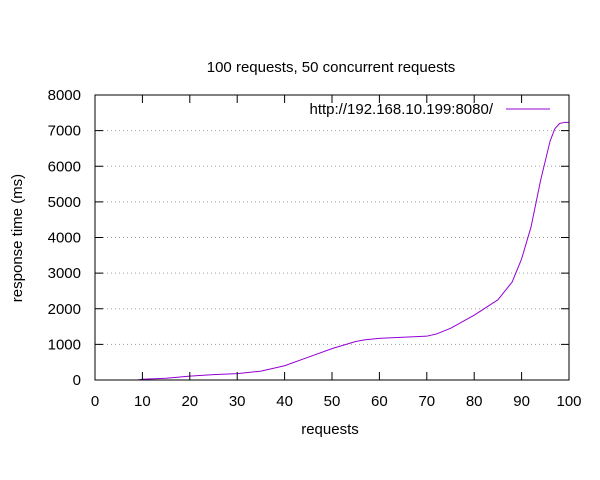 The image size is (600, 480). What do you see at coordinates (474, 401) in the screenshot?
I see `x-tick-label: 80` at bounding box center [474, 401].